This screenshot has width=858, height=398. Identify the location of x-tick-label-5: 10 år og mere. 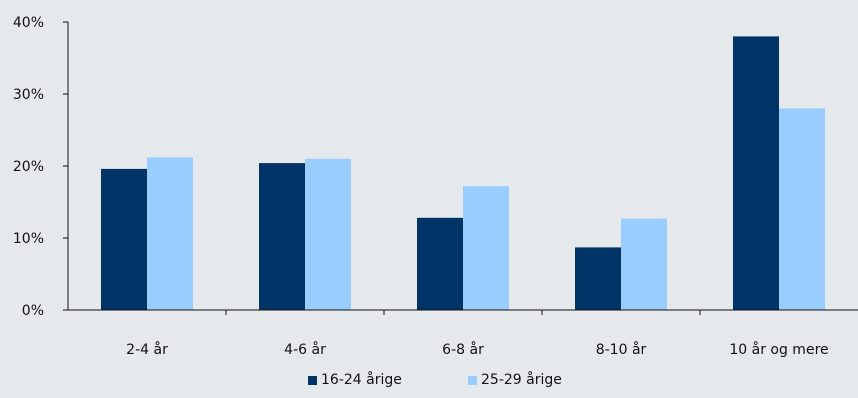
(778, 349).